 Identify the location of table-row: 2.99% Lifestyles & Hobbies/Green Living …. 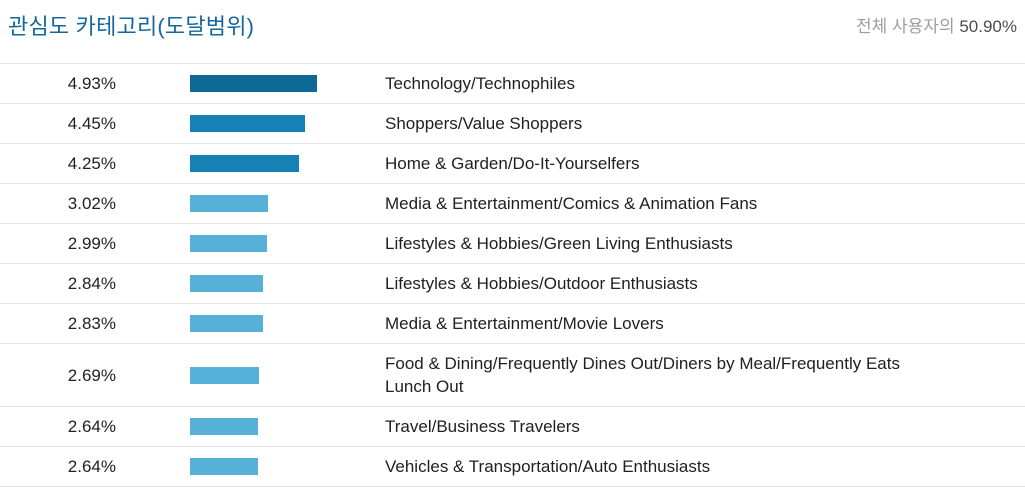
(512, 244).